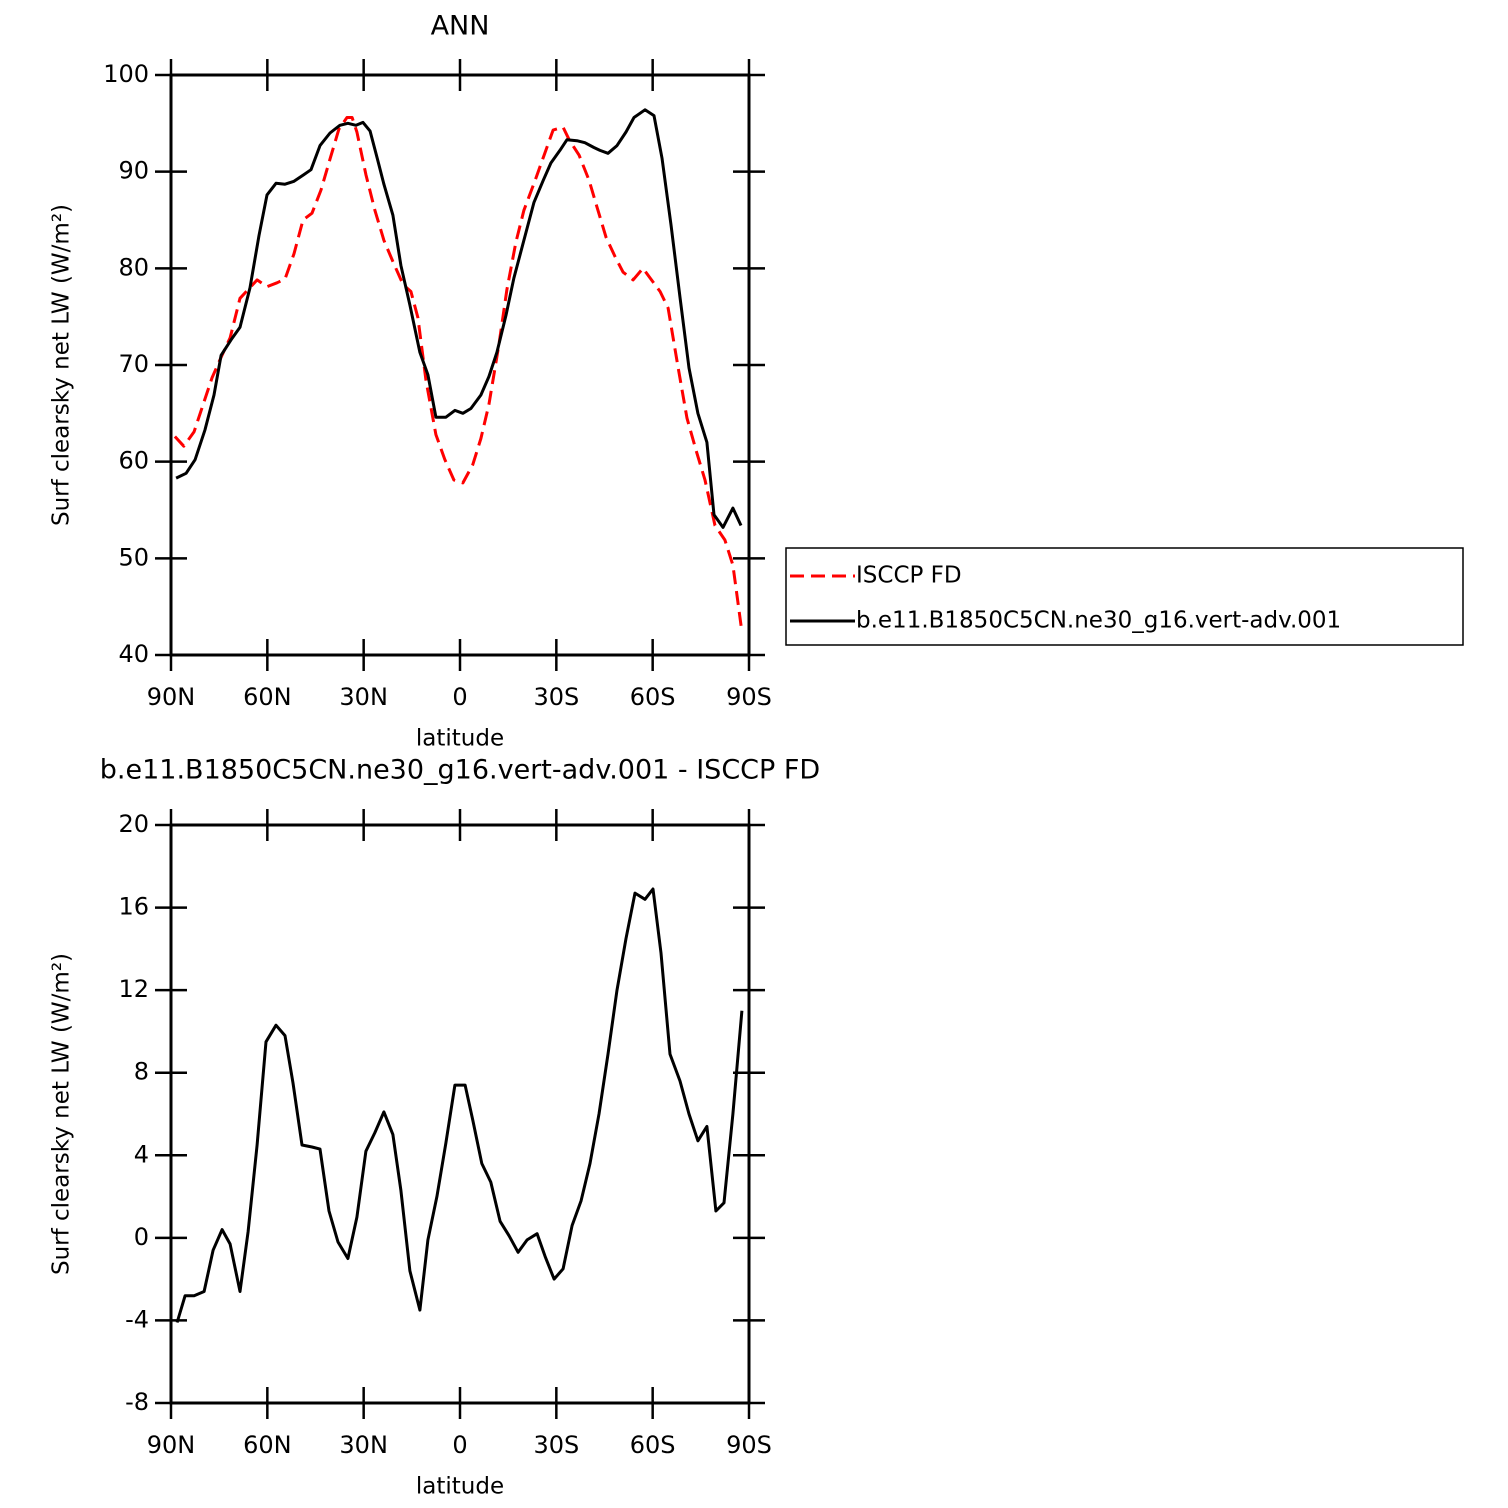  I want to click on legend-label: b.e11.B1850C5CN.ne30_g16.vert-adv.001, so click(1098, 621).